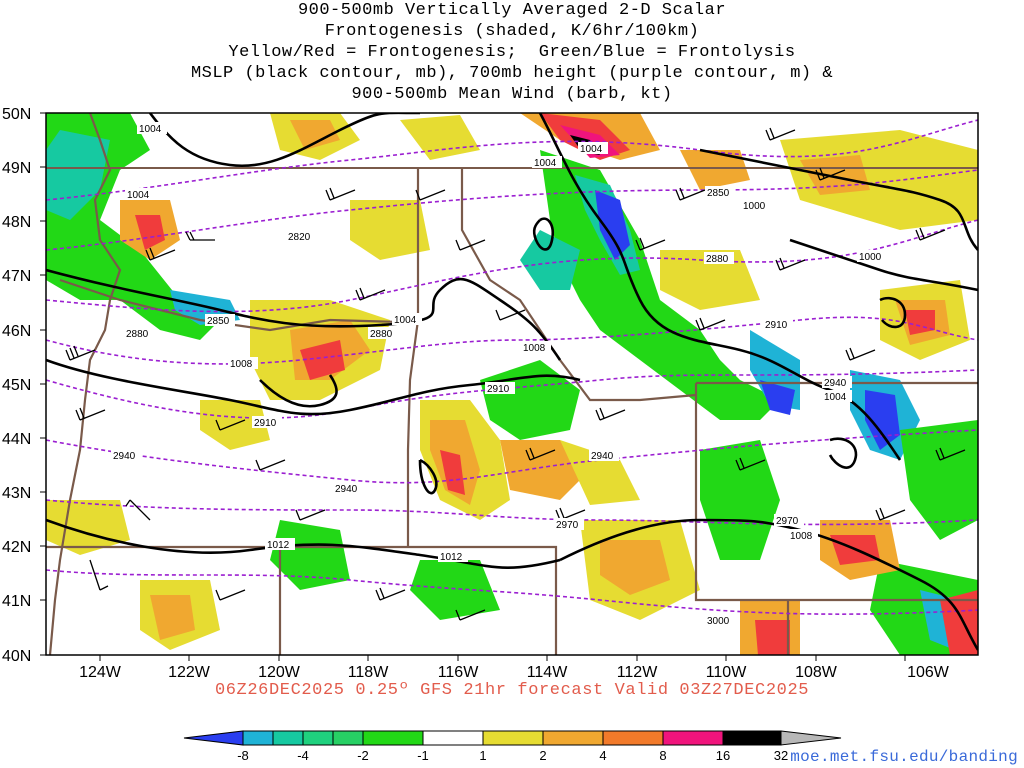  I want to click on lat-label: 48N, so click(16, 222).